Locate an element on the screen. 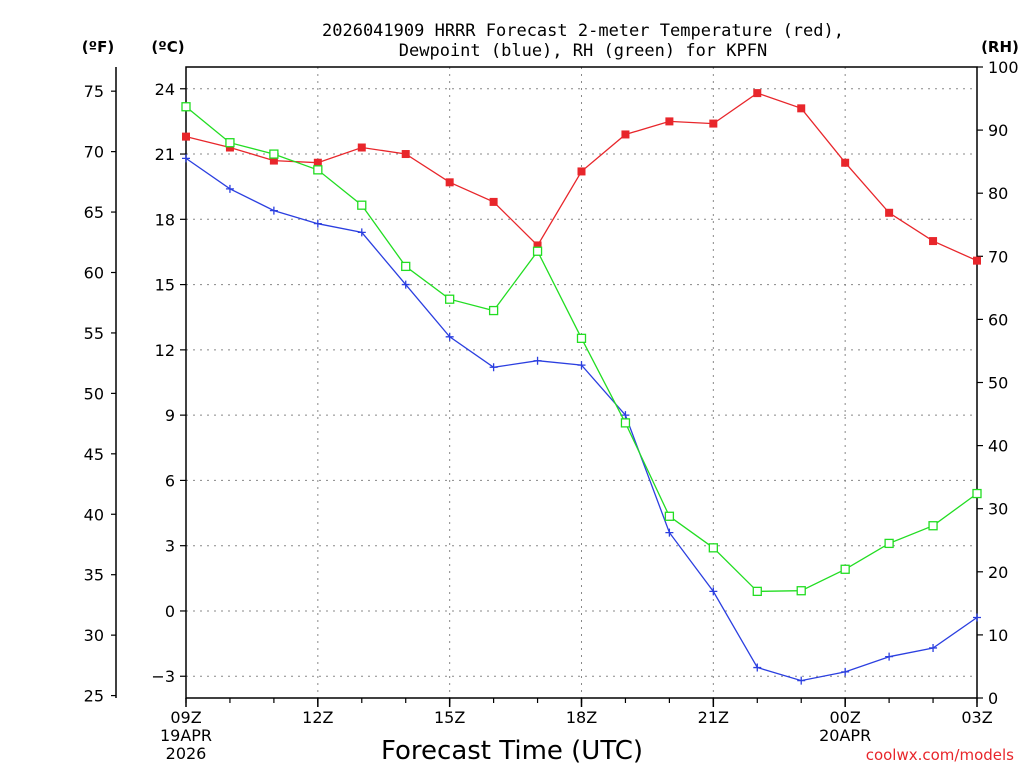 The width and height of the screenshot is (1024, 768). rh-tick-label: 100 is located at coordinates (1003, 67).